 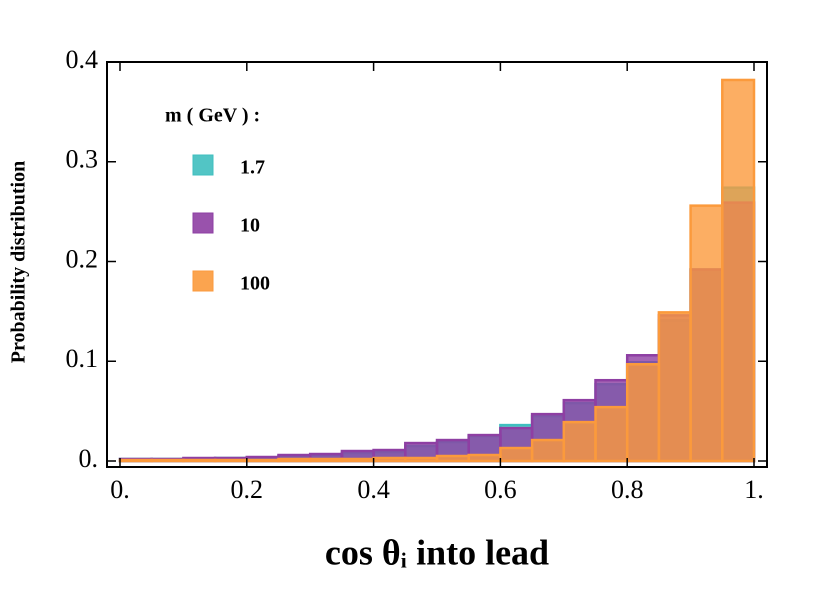 What do you see at coordinates (82, 358) in the screenshot?
I see `y-tick-label: 0.1` at bounding box center [82, 358].